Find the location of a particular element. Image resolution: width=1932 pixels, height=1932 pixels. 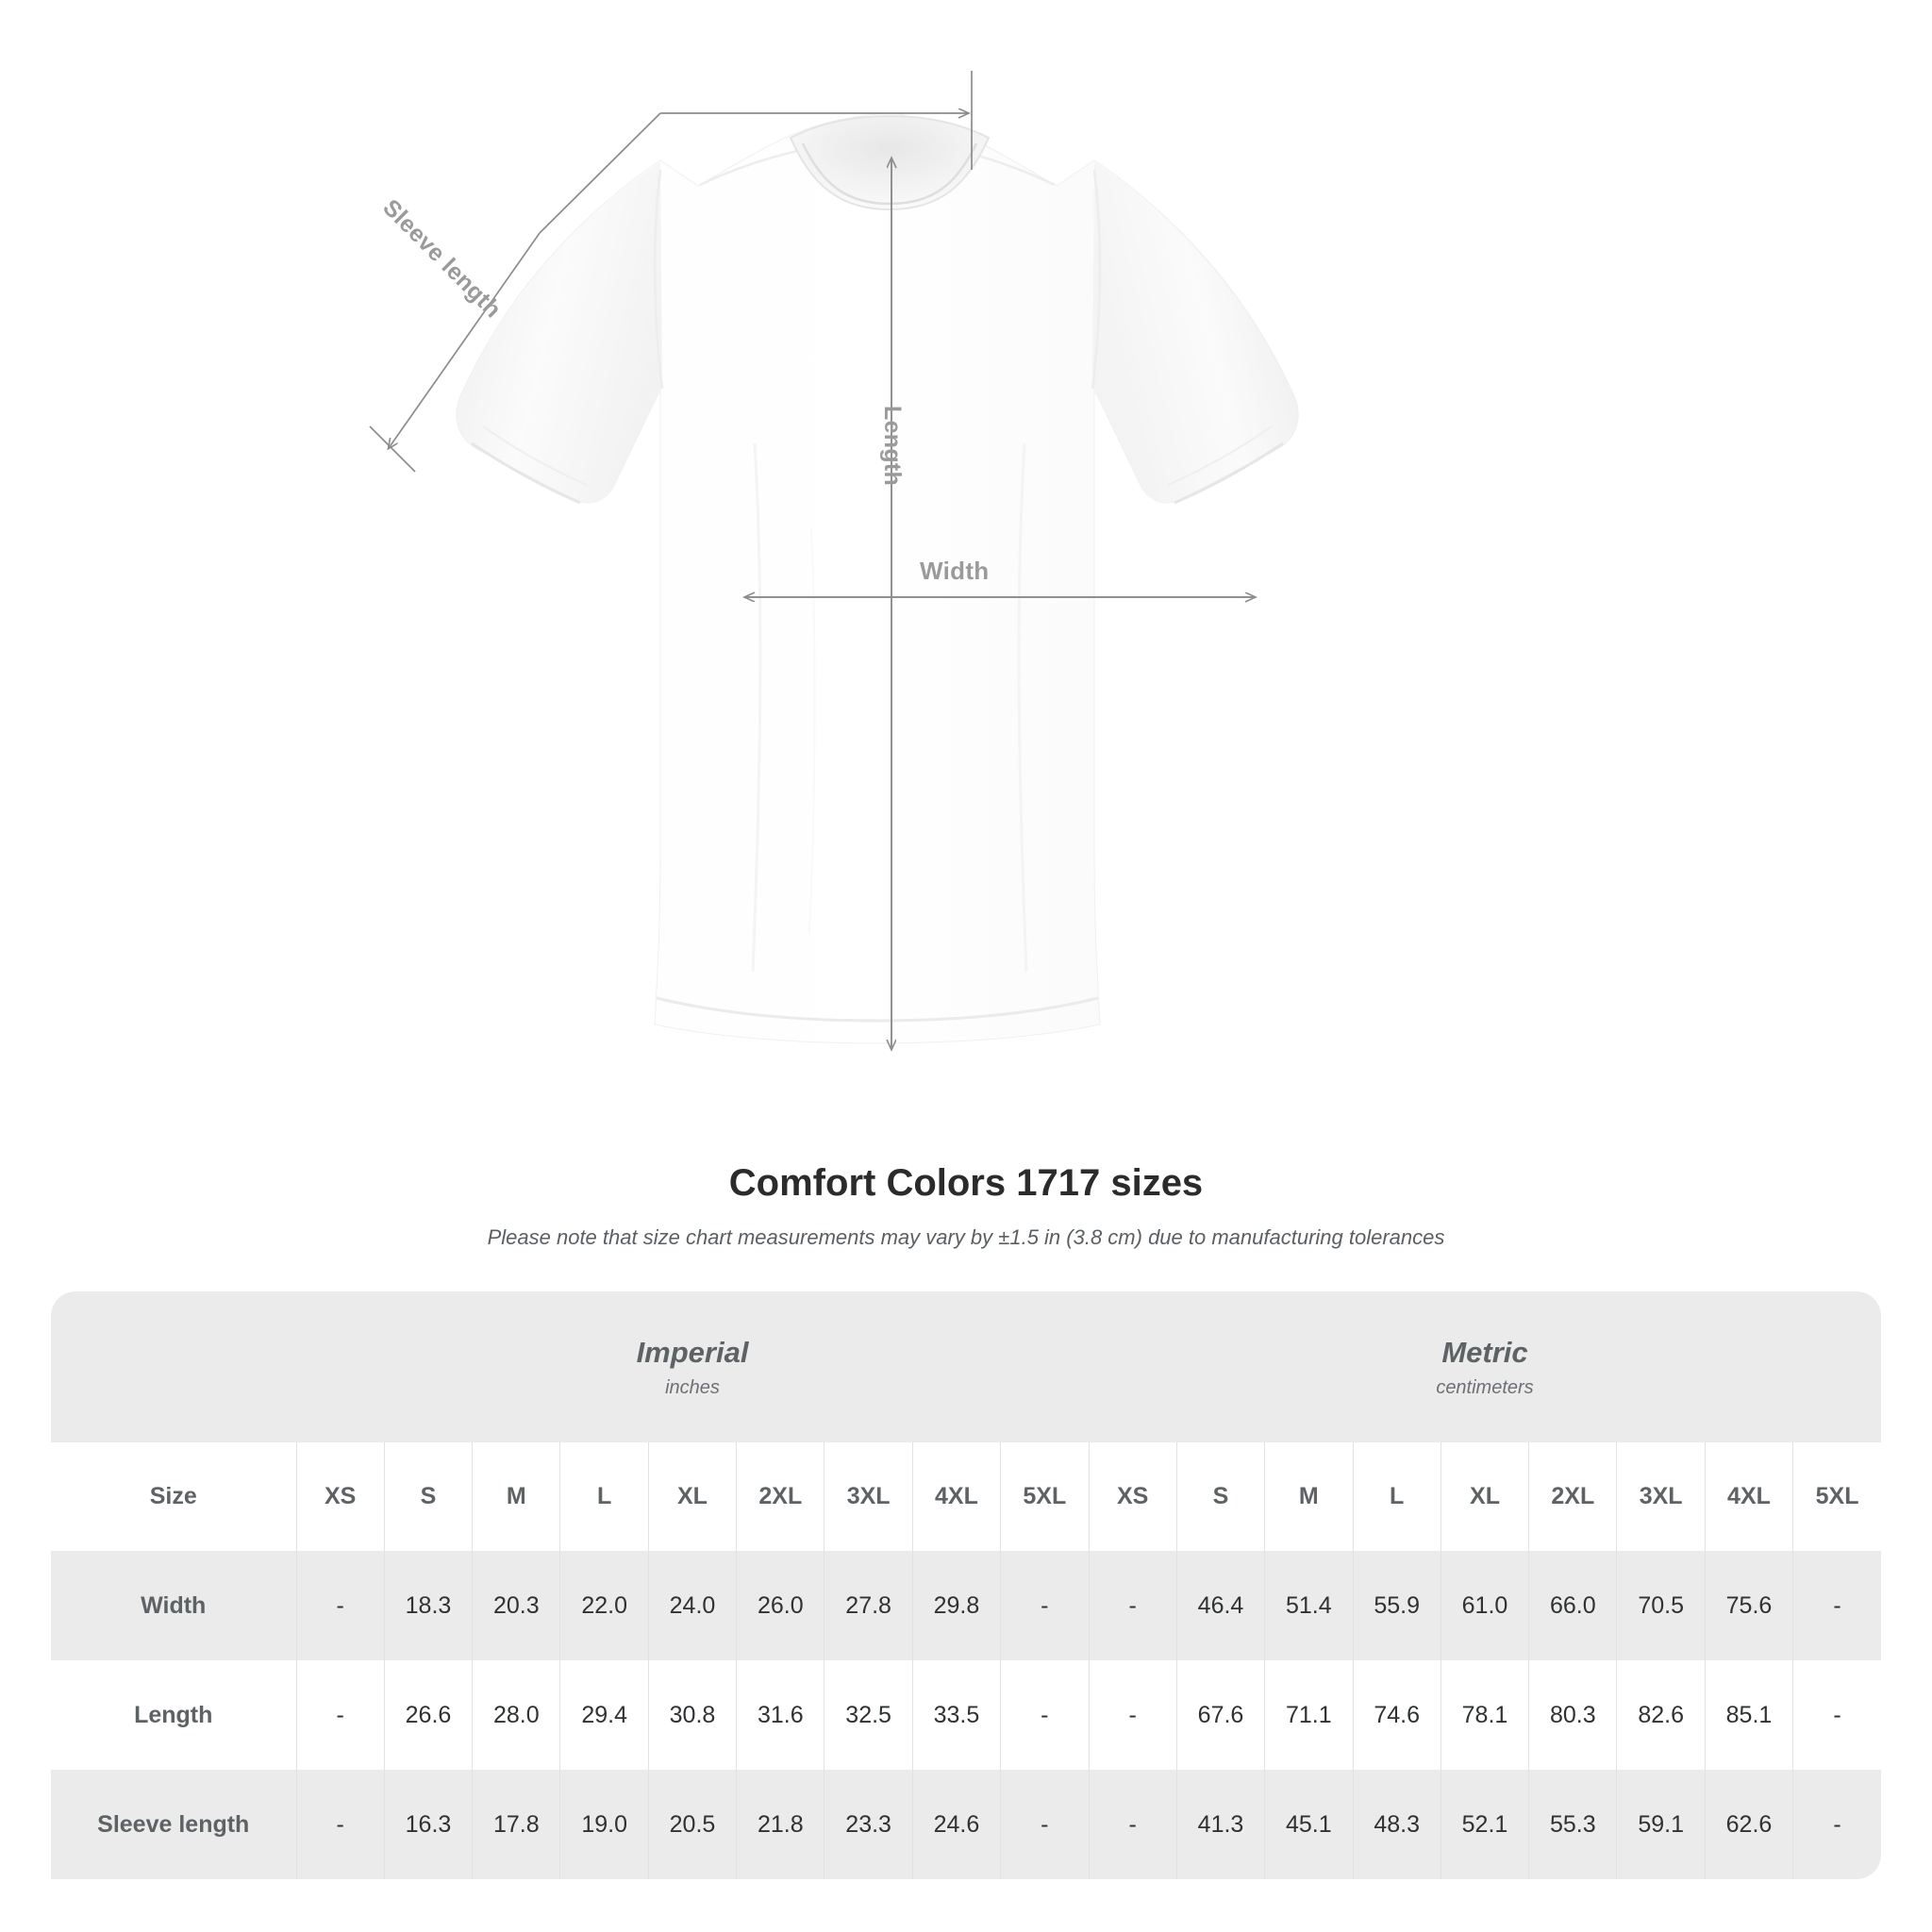

cell-sleeve-length-imperial-s: 16.3 is located at coordinates (428, 1824).